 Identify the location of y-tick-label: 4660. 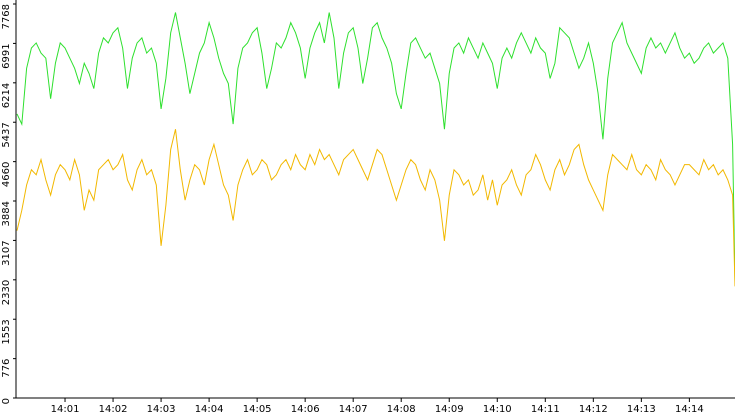
(6, 174).